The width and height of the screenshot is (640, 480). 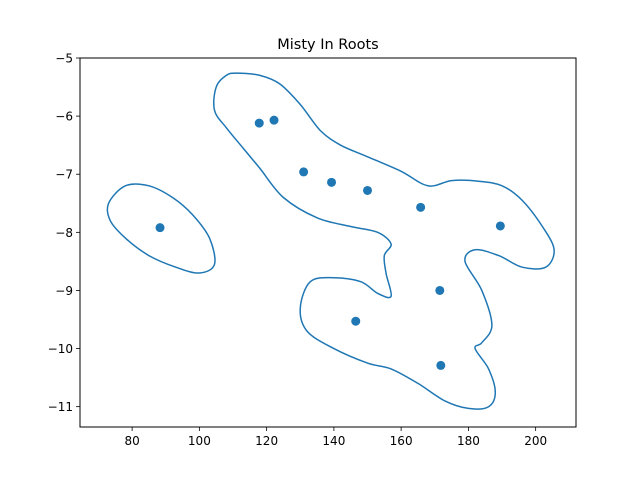 I want to click on x-axis: 80 100 120 140 160 180 200, so click(x=335, y=437).